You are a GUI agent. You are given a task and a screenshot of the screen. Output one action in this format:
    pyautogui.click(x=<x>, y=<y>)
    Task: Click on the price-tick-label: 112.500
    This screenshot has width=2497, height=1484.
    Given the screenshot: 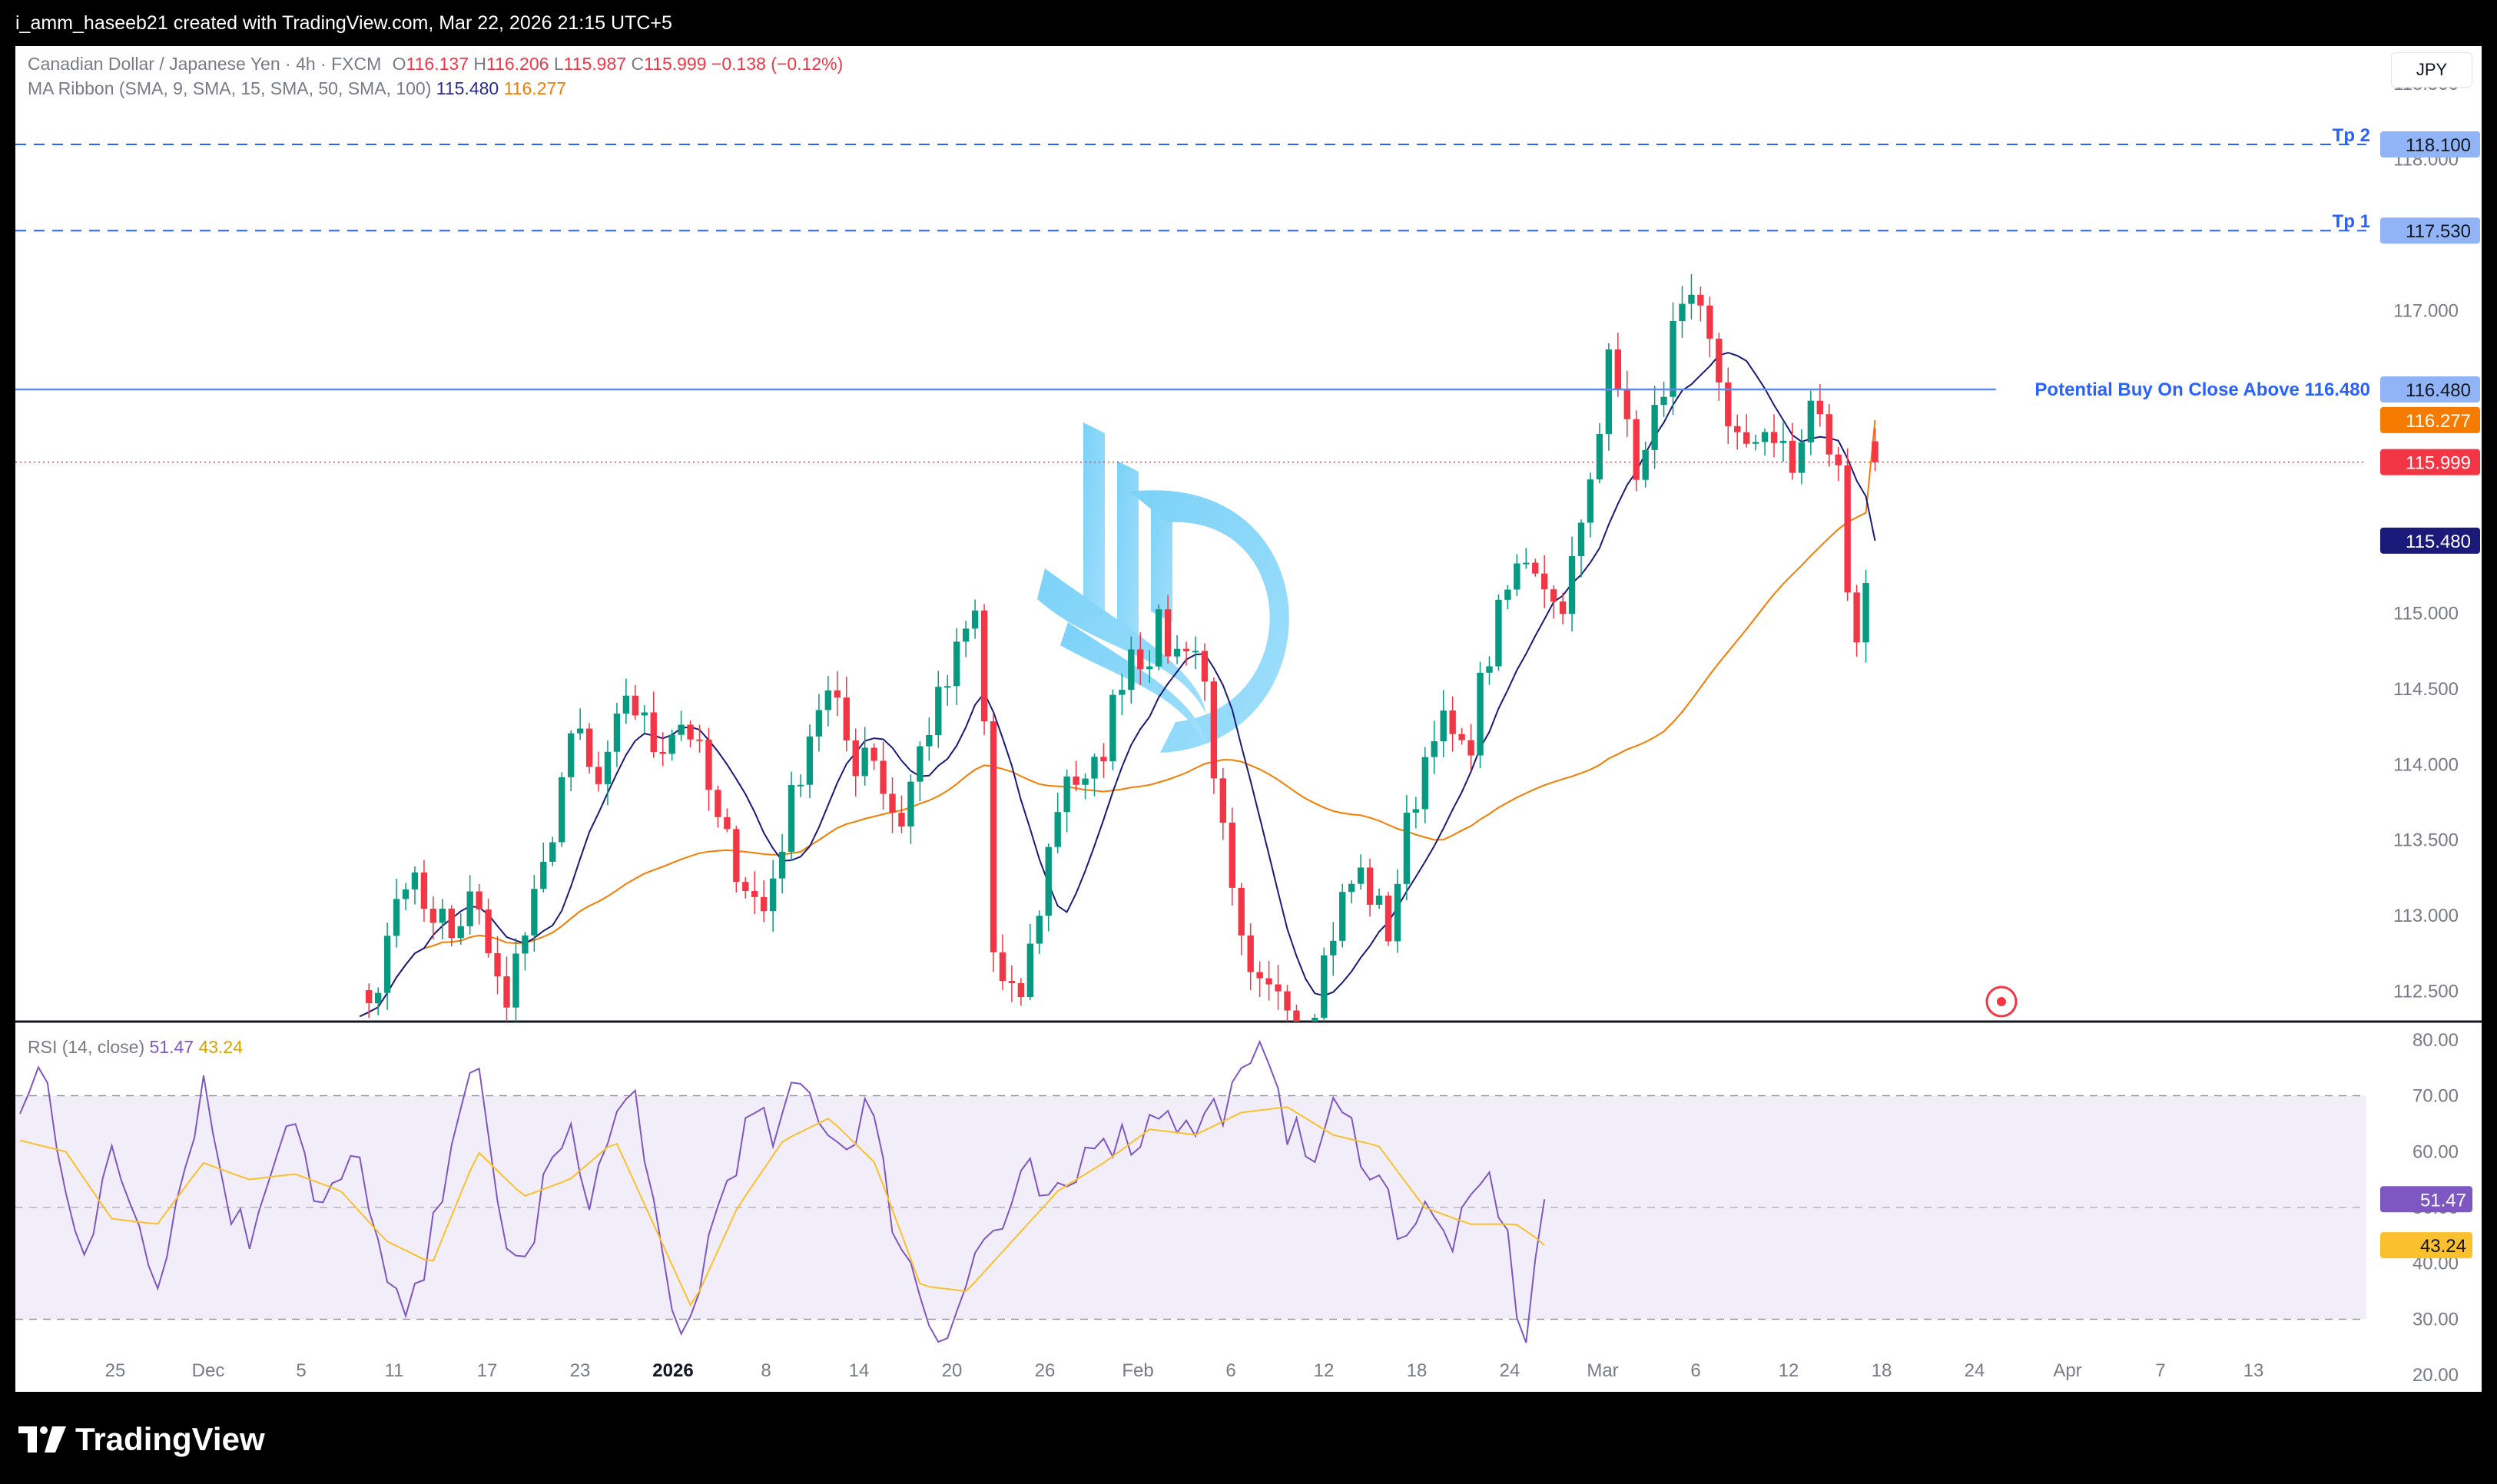 What is the action you would take?
    pyautogui.click(x=2426, y=992)
    